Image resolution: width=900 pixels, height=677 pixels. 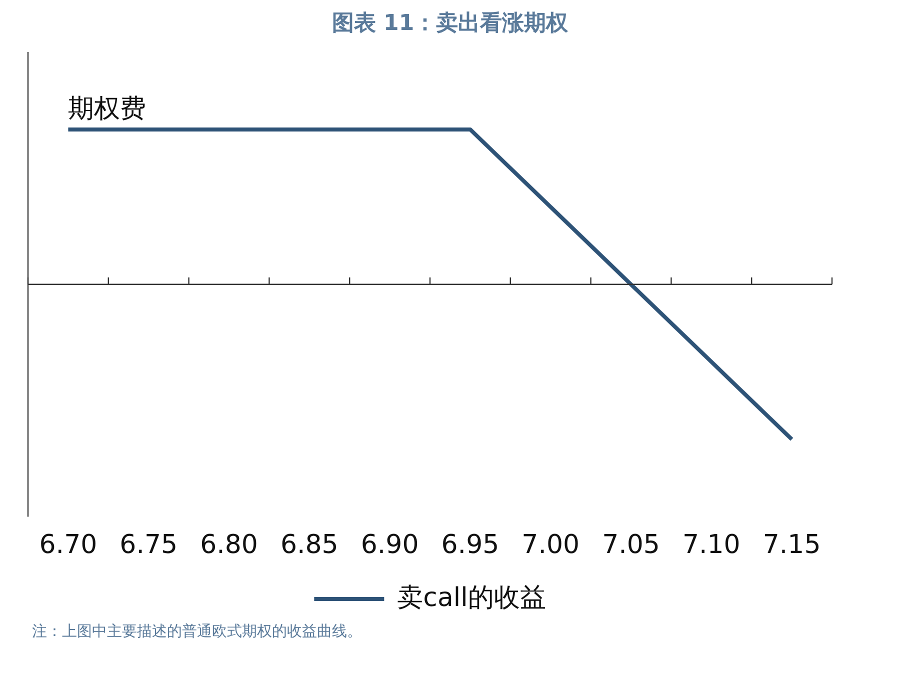 I want to click on x-tick-label: 6.95, so click(x=470, y=545).